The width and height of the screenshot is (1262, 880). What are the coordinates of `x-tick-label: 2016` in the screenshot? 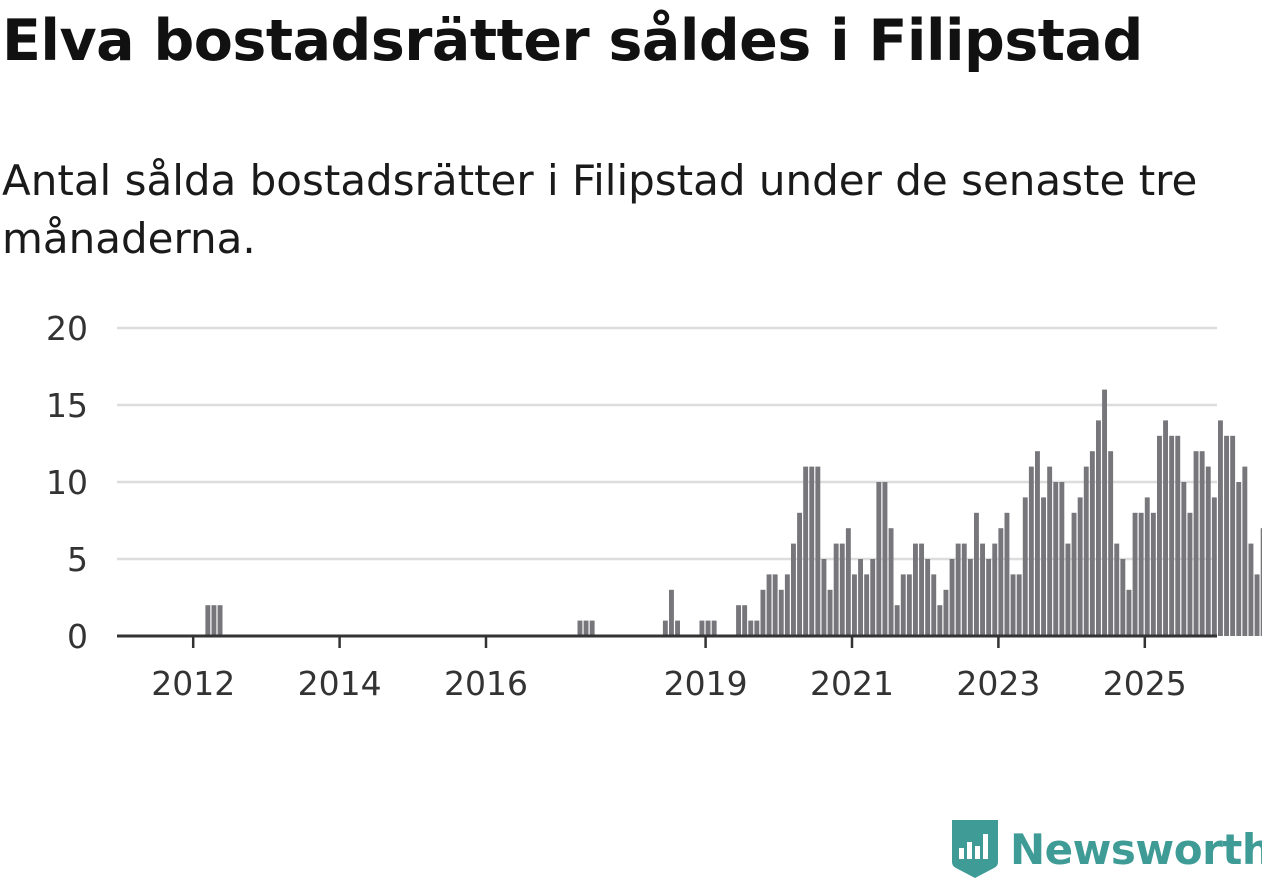 It's located at (486, 683).